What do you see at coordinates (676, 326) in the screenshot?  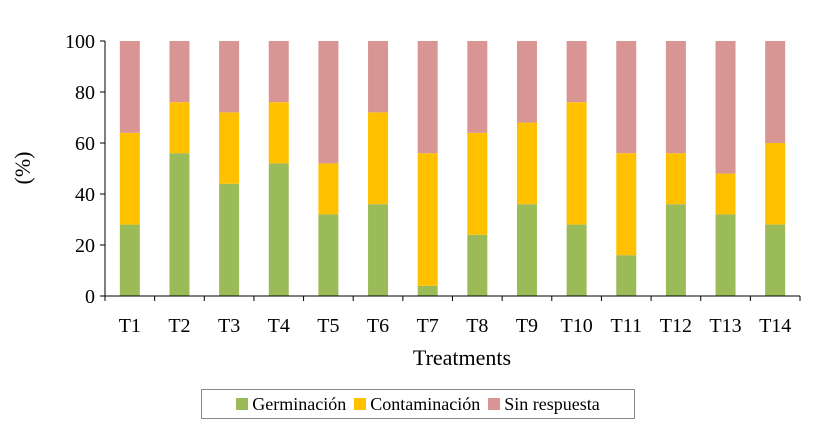 I see `x-tick-label-T12: T12` at bounding box center [676, 326].